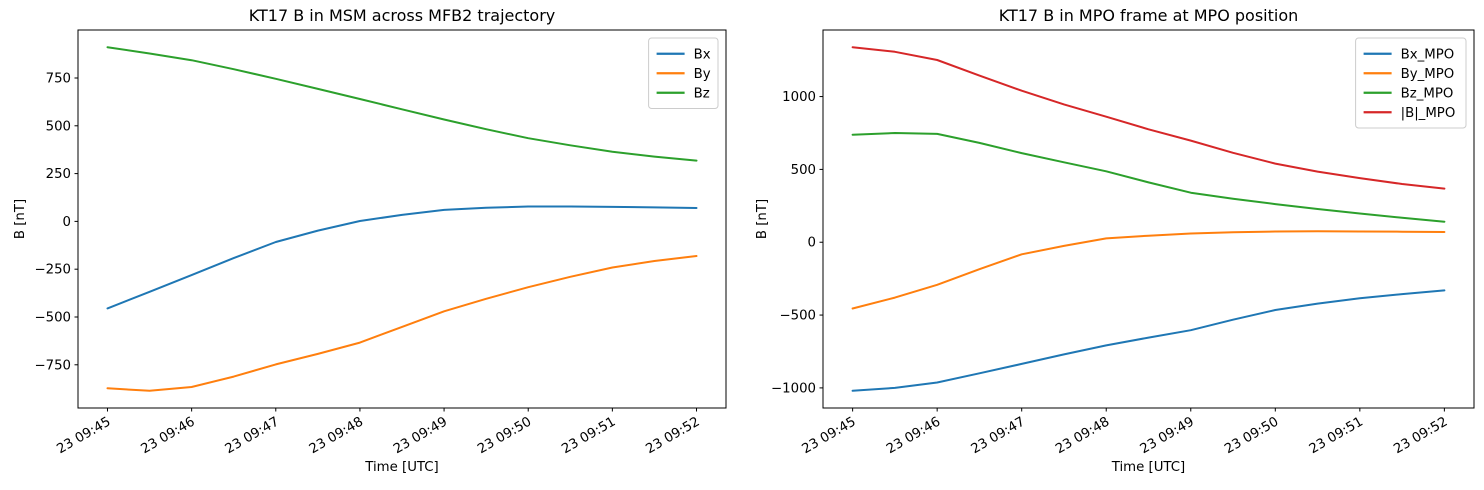  What do you see at coordinates (402, 323) in the screenshot?
I see `series-line-by` at bounding box center [402, 323].